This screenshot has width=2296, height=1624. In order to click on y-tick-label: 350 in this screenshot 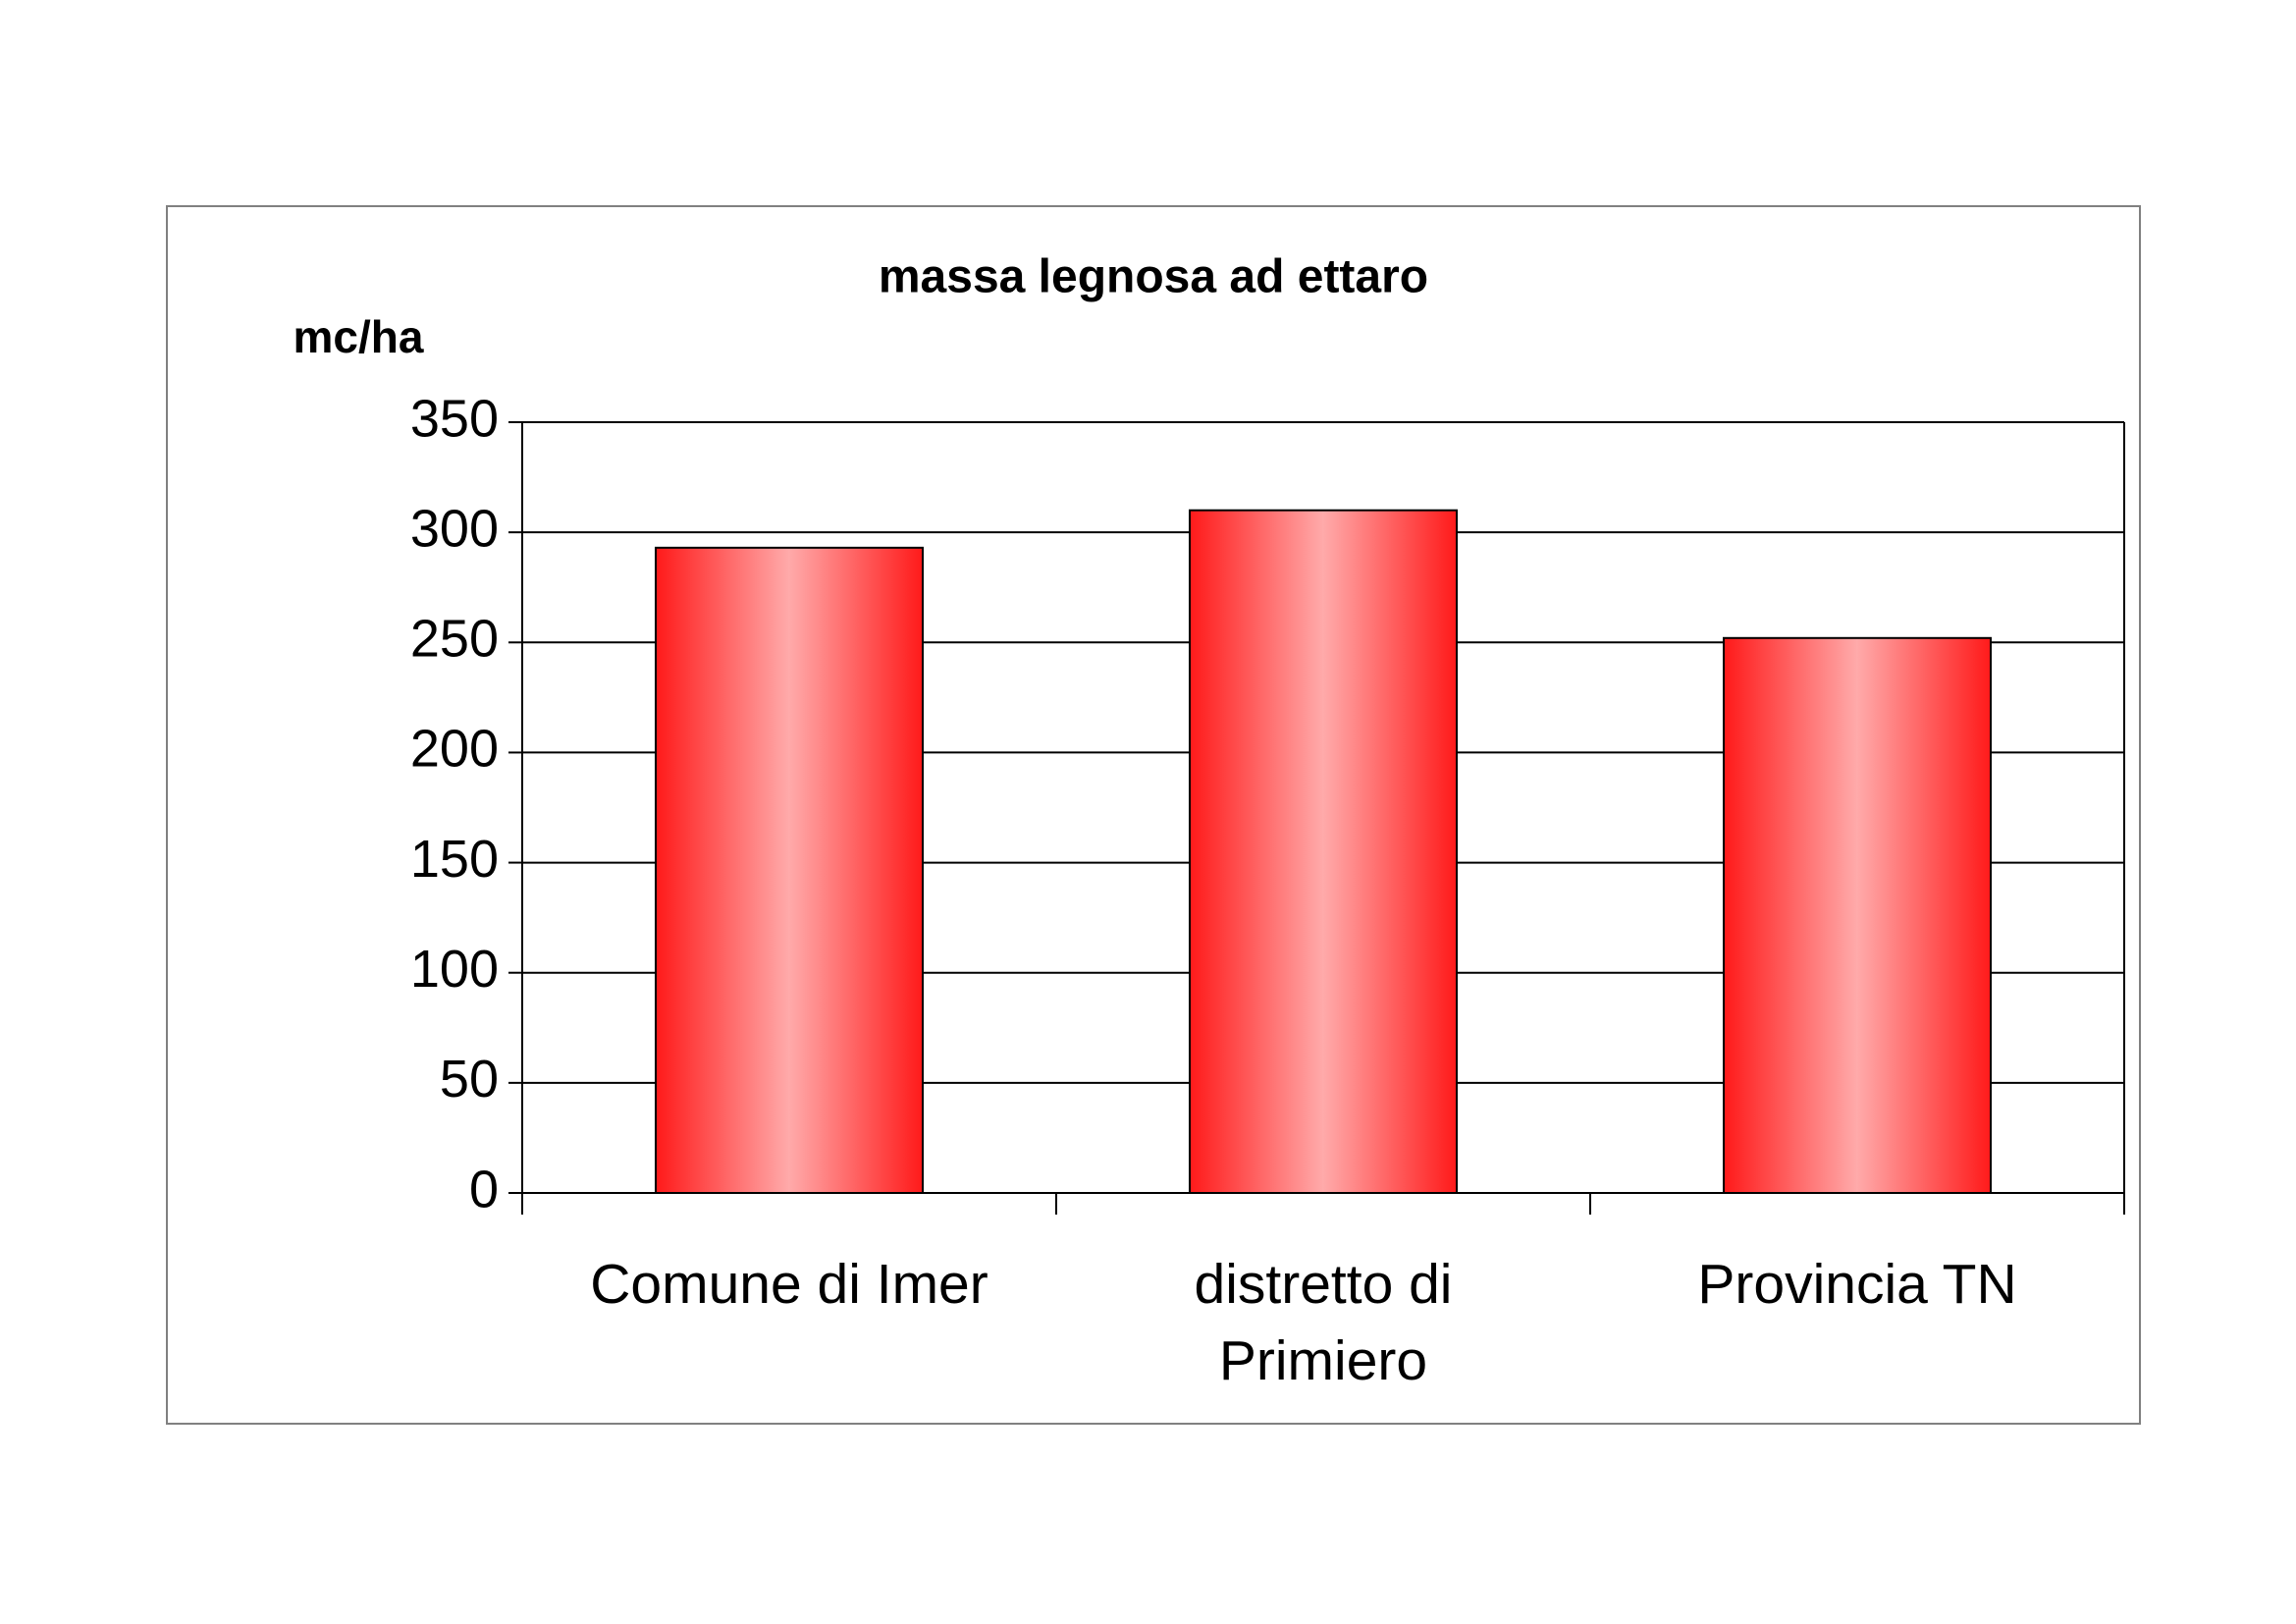, I will do `click(454, 418)`.